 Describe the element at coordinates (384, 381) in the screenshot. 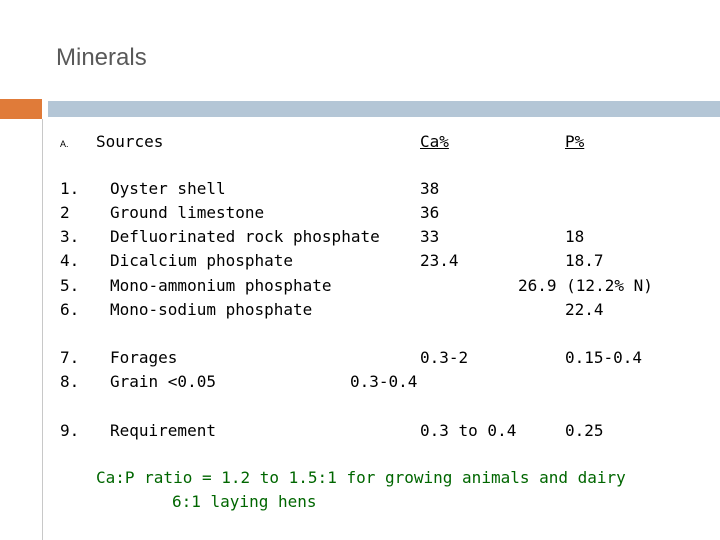

I see `ca-value: 0.3-0.4` at that location.